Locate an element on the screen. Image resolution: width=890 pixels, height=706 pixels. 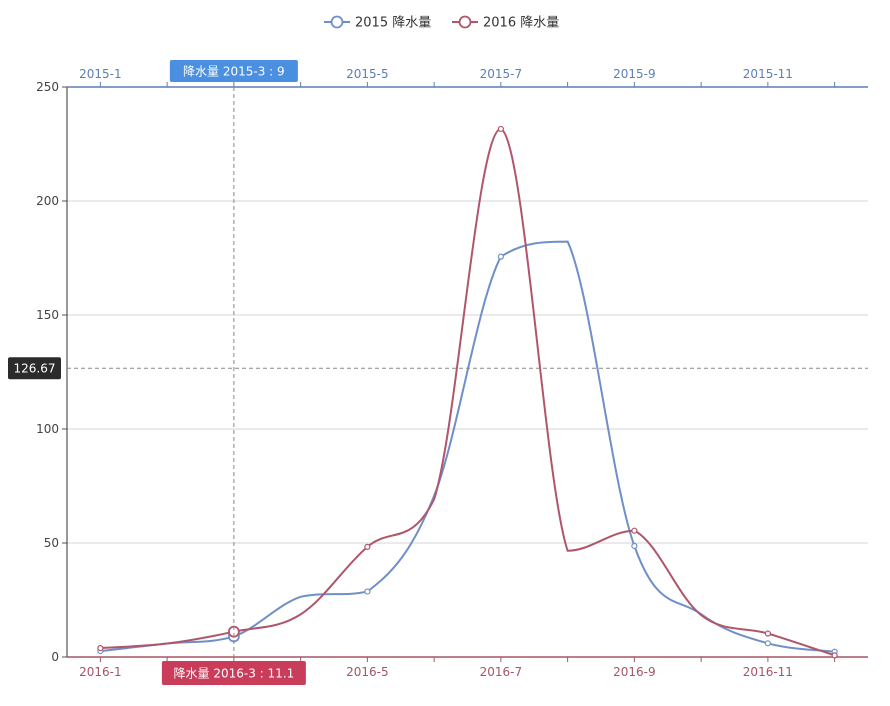
legend: 2015 降水量 2016 降水量 is located at coordinates (441, 23).